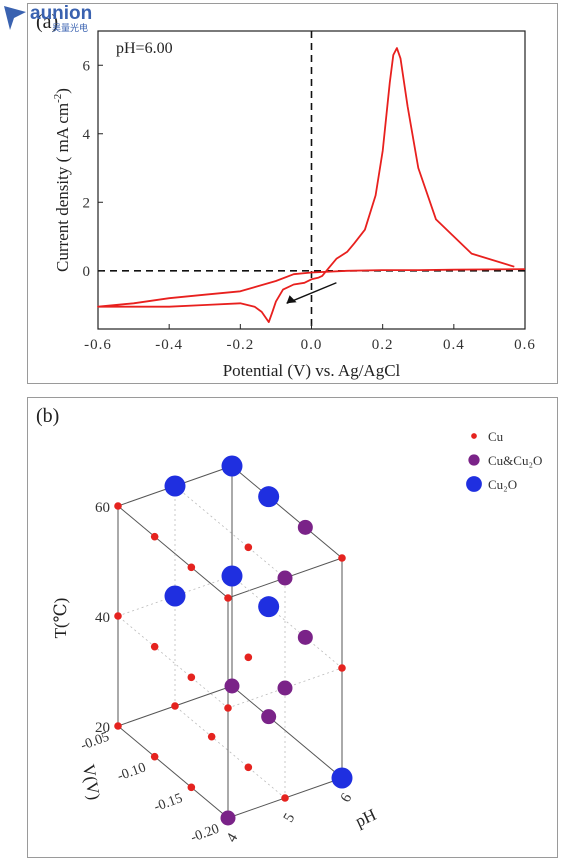 The height and width of the screenshot is (866, 576). What do you see at coordinates (131, 772) in the screenshot?
I see `v-tick-label: -0.10` at bounding box center [131, 772].